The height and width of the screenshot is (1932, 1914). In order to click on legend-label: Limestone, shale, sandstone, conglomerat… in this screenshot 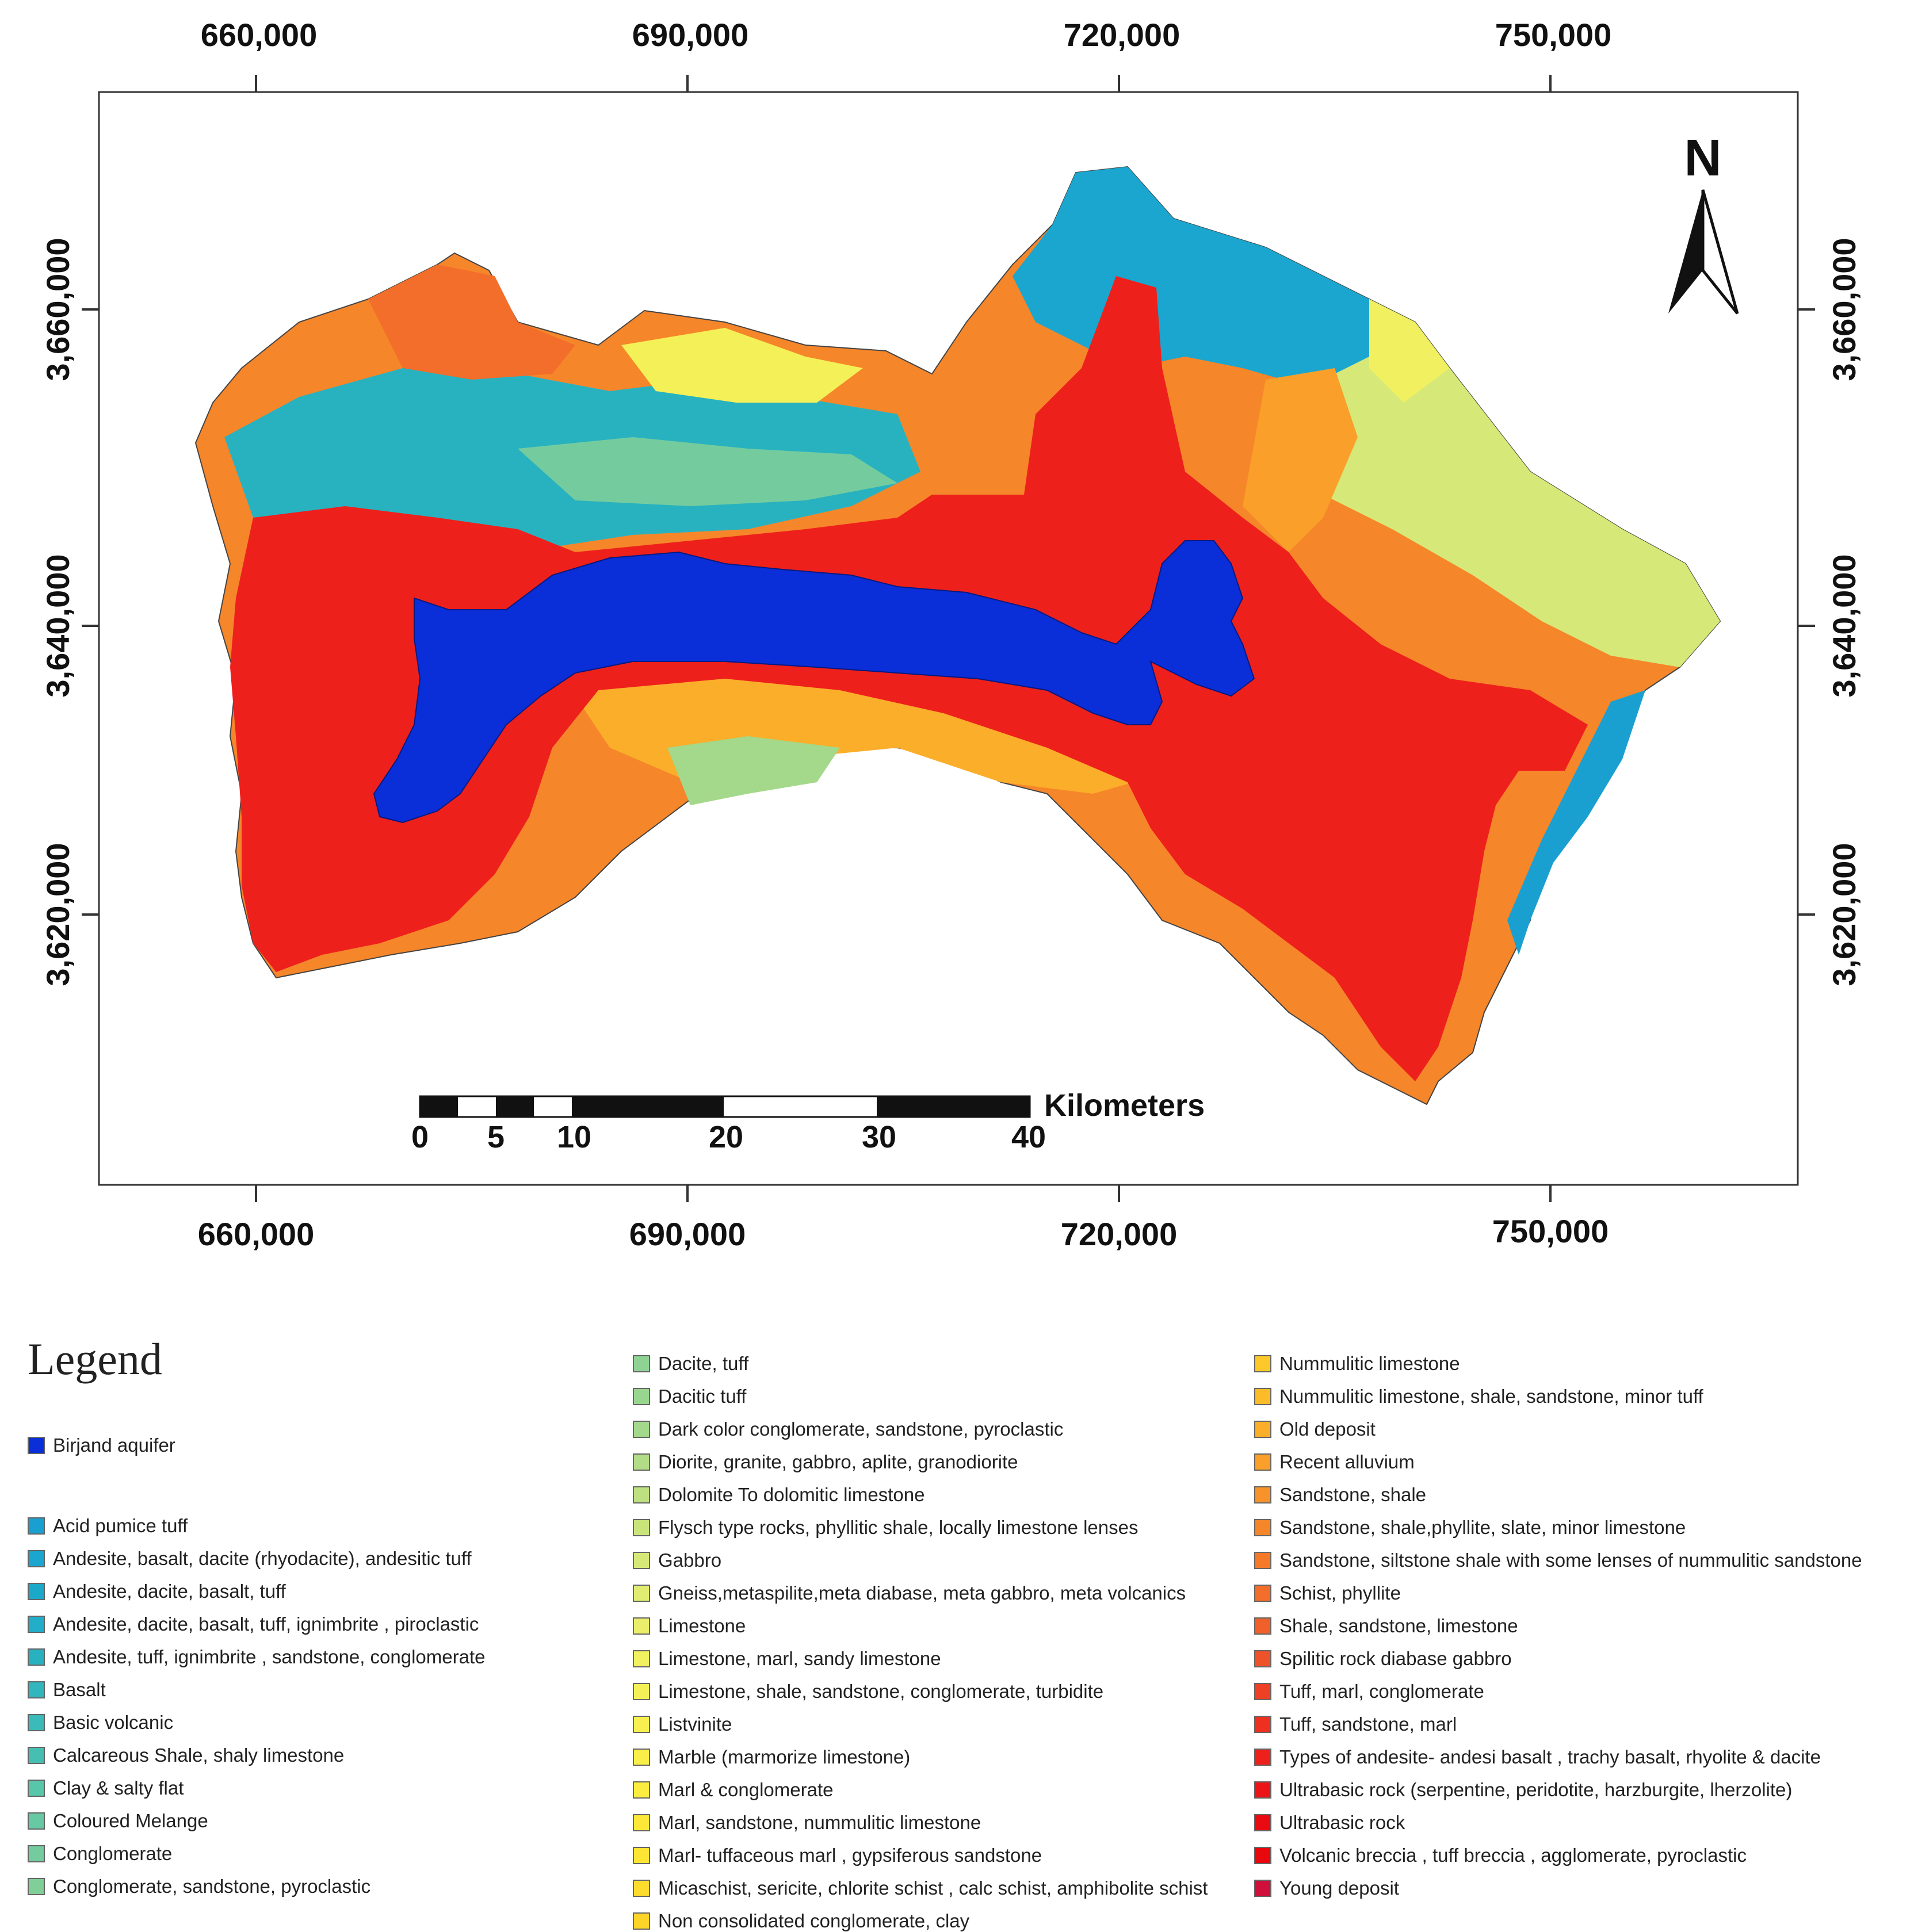, I will do `click(881, 1691)`.